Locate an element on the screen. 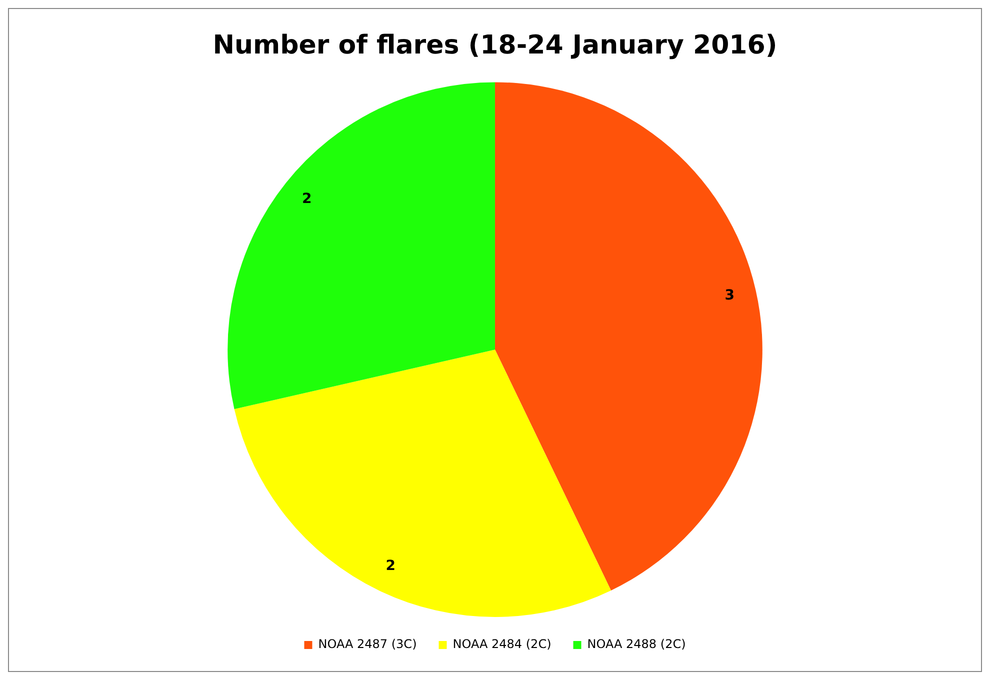  legend-label: NOAA 2487 (3C) is located at coordinates (367, 644).